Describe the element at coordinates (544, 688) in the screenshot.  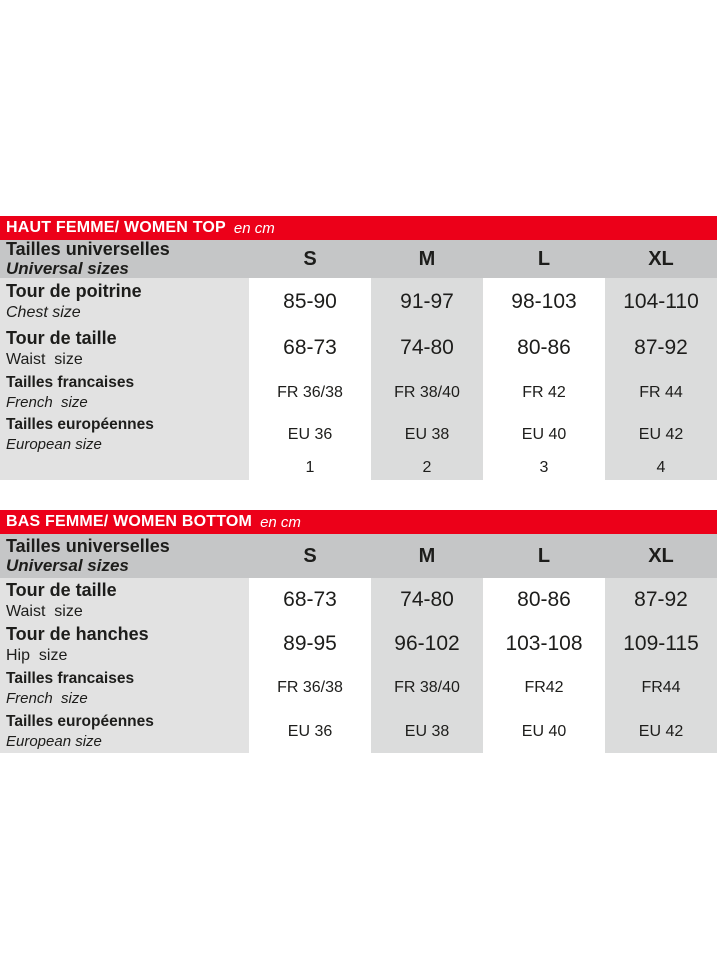
I see `size-value-cell: FR42` at that location.